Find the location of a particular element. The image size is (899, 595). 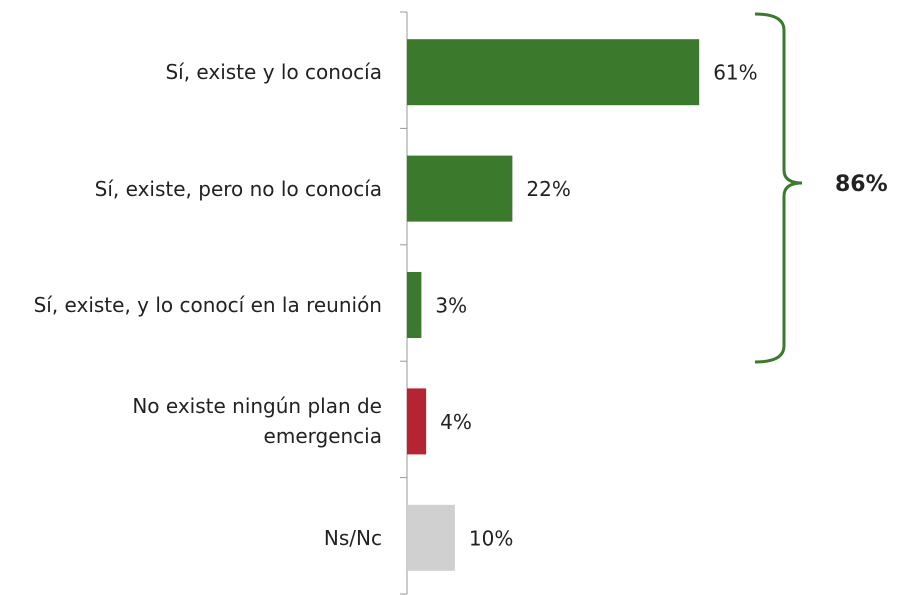

category-label: Sí, existe, pero no lo conocía is located at coordinates (238, 188).